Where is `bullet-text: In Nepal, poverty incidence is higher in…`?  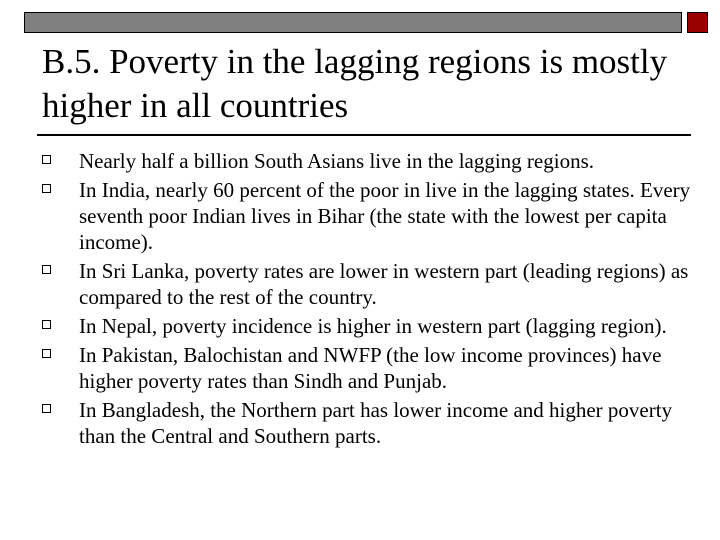 bullet-text: In Nepal, poverty incidence is higher in… is located at coordinates (373, 326).